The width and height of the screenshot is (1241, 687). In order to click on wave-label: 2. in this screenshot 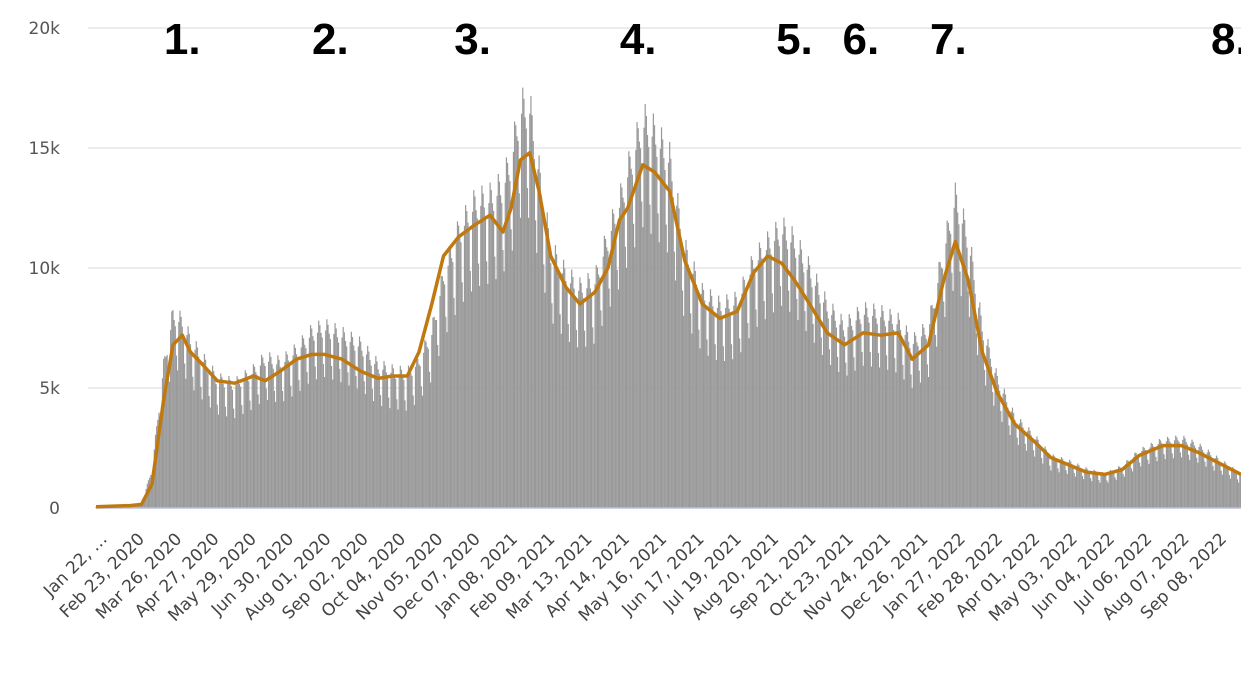, I will do `click(330, 39)`.